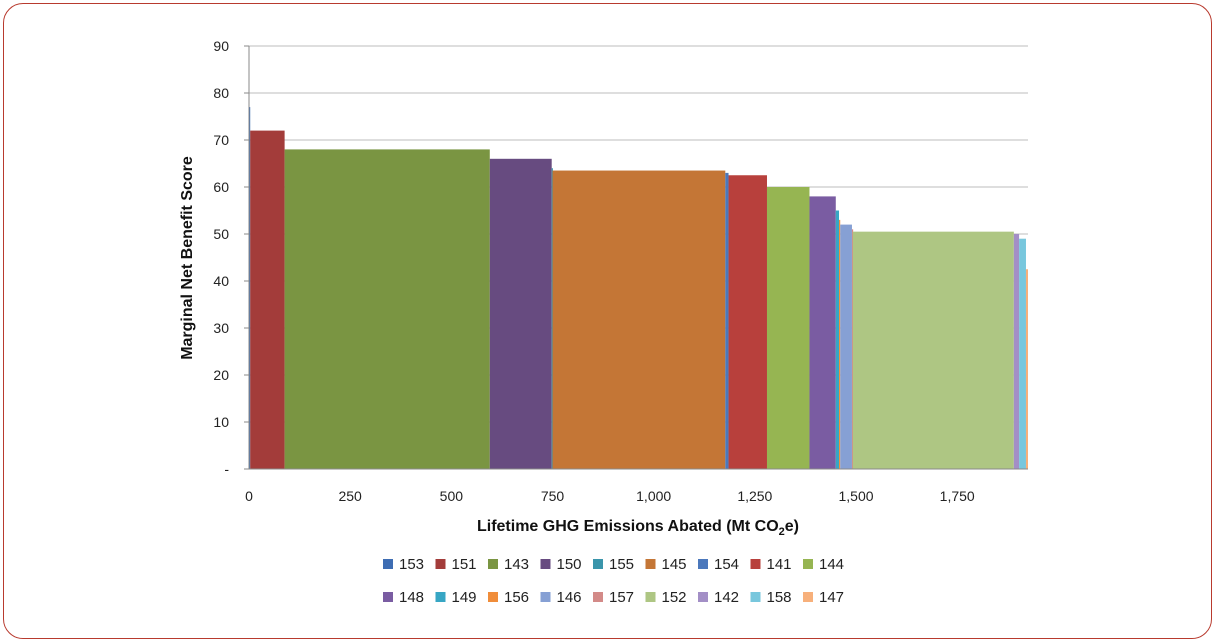  Describe the element at coordinates (411, 564) in the screenshot. I see `legend-label-153: 153` at that location.